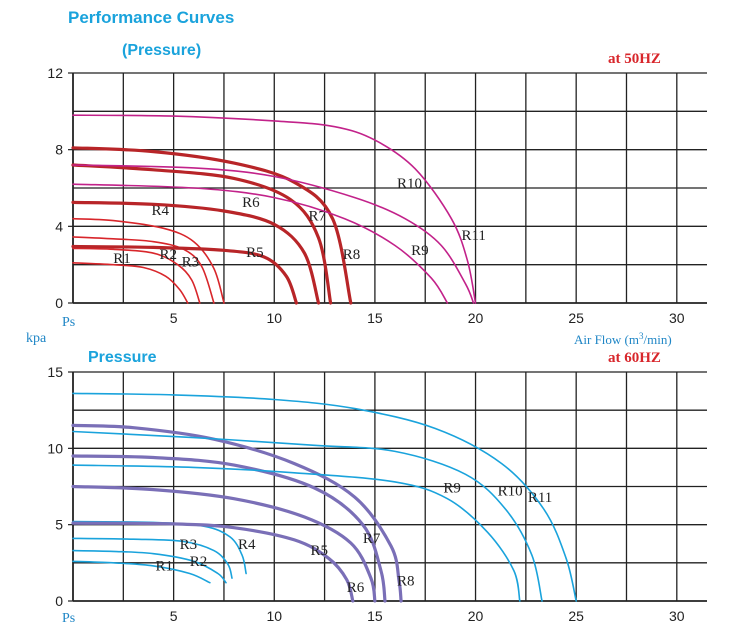 The height and width of the screenshot is (623, 735). Describe the element at coordinates (375, 318) in the screenshot. I see `chart1-x-tick-label: 15` at that location.